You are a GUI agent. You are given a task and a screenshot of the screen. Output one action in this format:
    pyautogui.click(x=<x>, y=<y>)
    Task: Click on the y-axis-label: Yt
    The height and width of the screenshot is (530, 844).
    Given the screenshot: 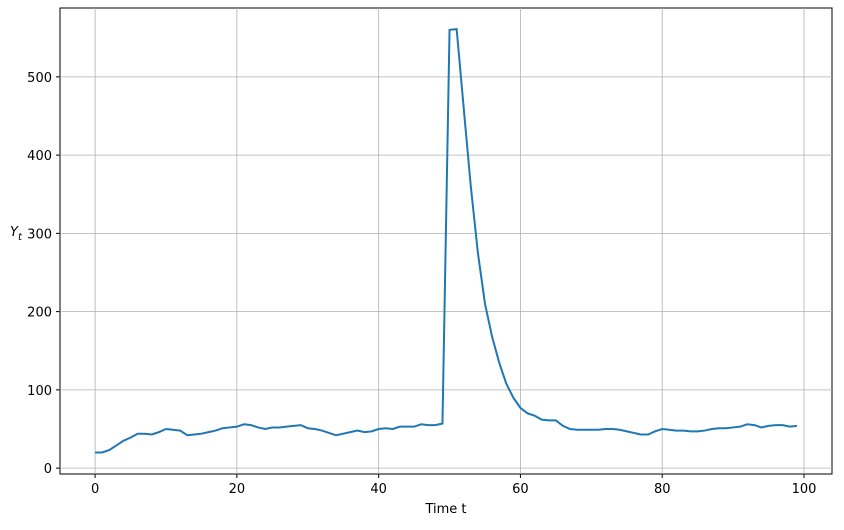 What is the action you would take?
    pyautogui.click(x=16, y=234)
    